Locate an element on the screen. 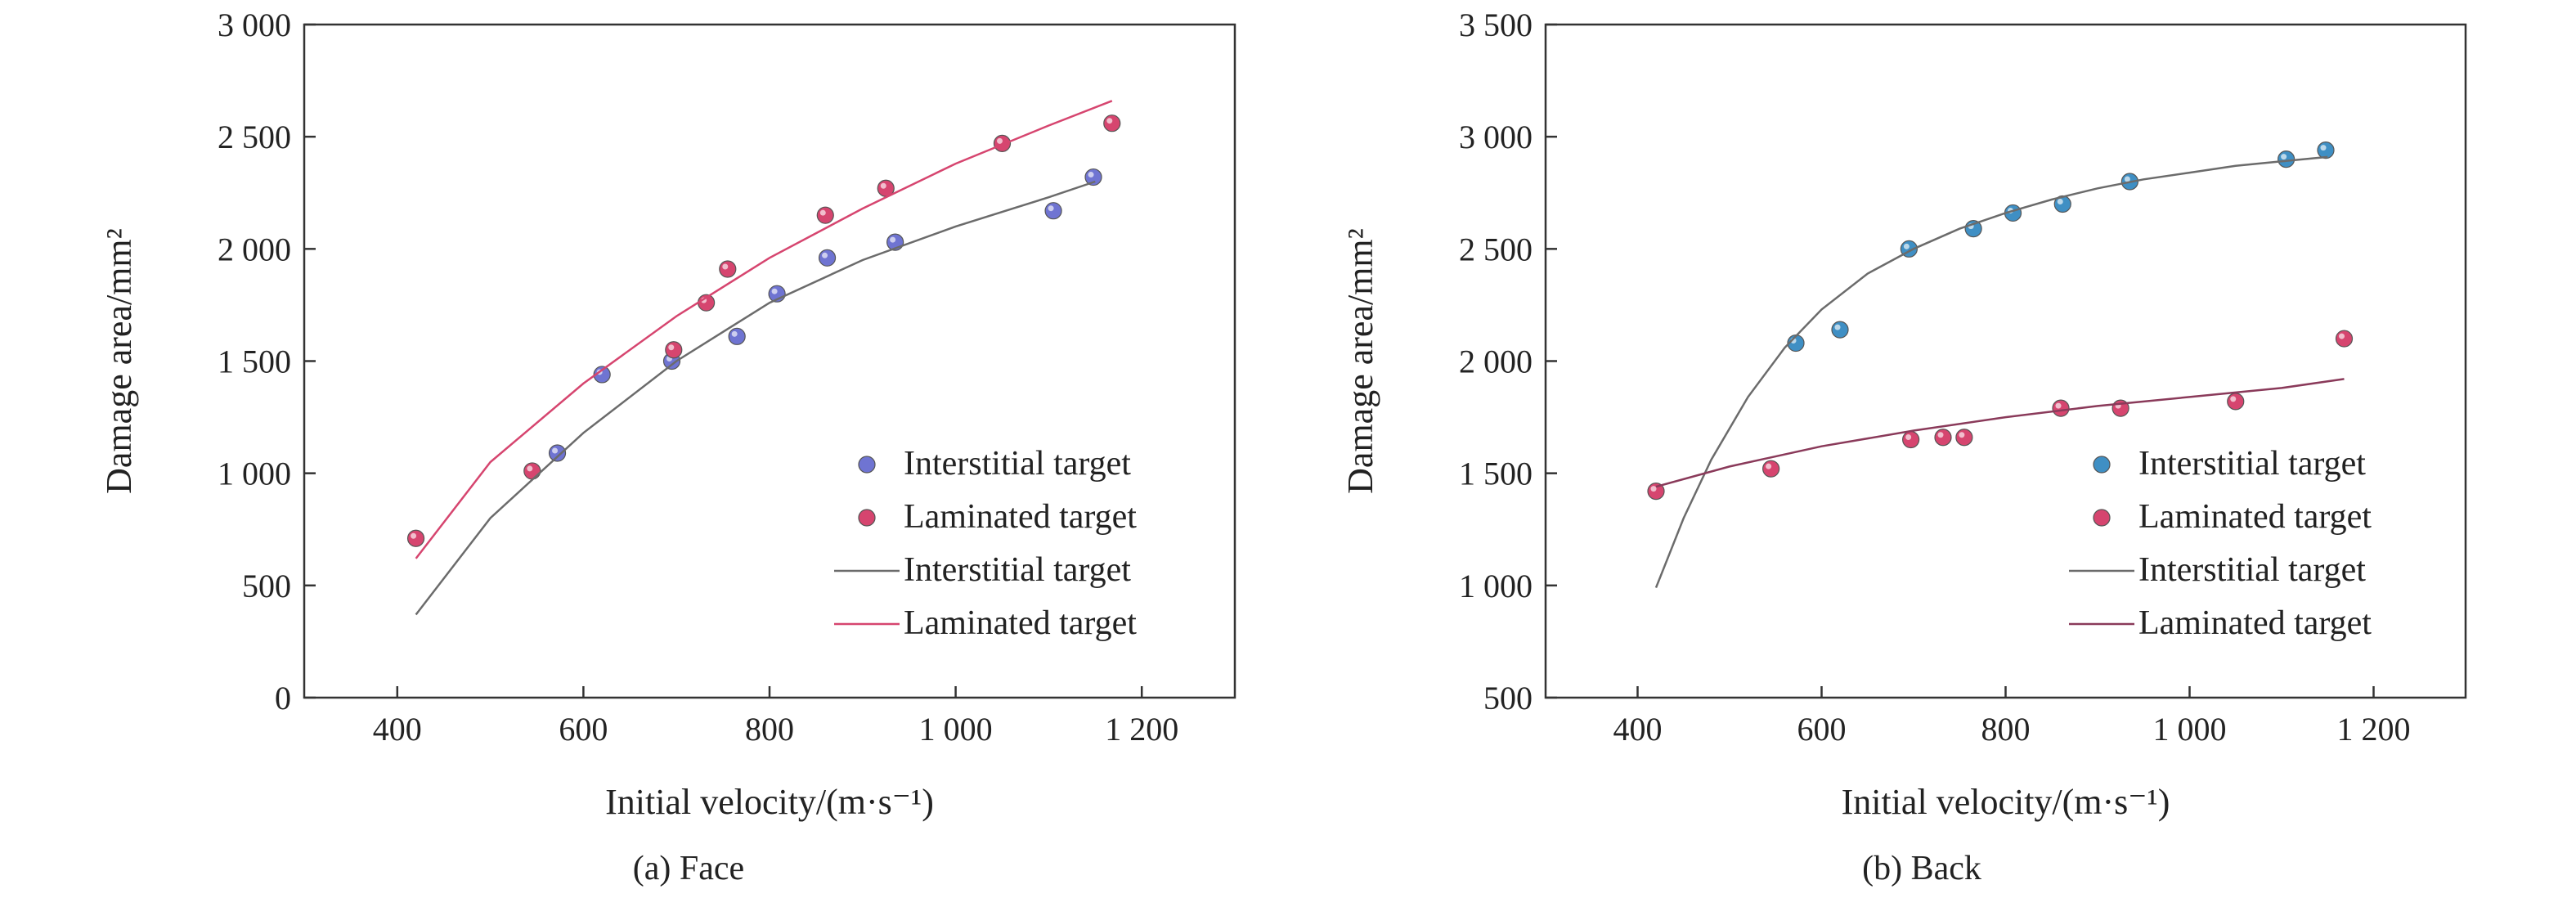  y-tick-label: 0 is located at coordinates (283, 698).